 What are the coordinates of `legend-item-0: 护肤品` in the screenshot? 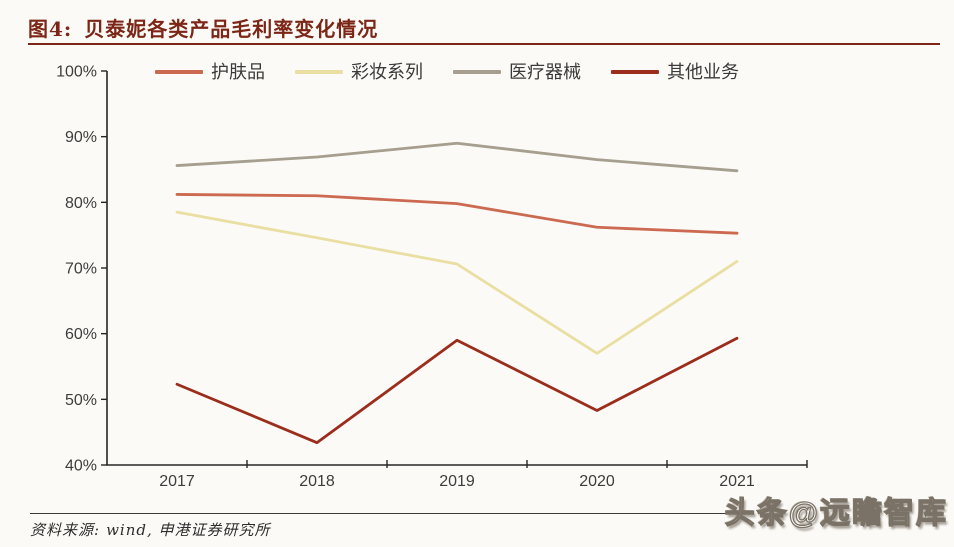 It's located at (210, 72).